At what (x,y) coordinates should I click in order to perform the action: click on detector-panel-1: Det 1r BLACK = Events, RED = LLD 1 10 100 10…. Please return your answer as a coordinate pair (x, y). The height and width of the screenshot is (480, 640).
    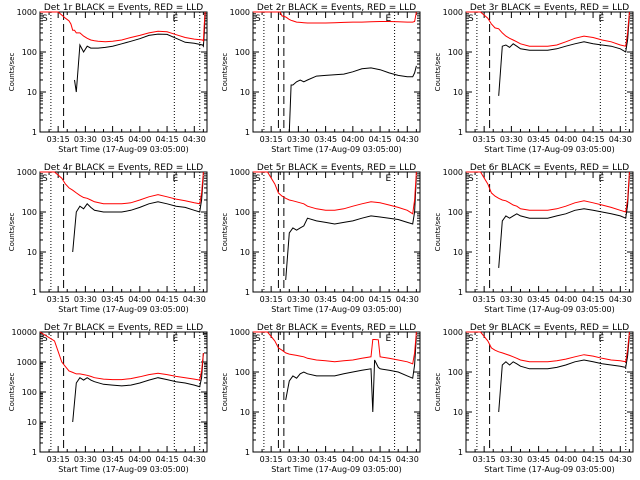
    Looking at the image, I should click on (108, 78).